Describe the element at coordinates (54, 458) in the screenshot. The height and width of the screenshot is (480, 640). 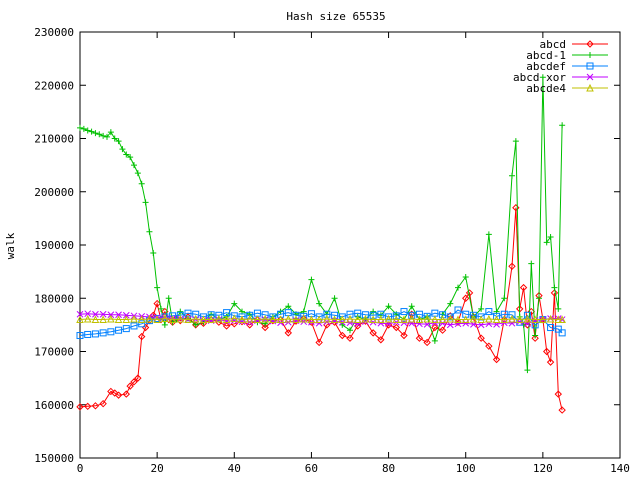
I see `y-tick-label: 150000` at that location.